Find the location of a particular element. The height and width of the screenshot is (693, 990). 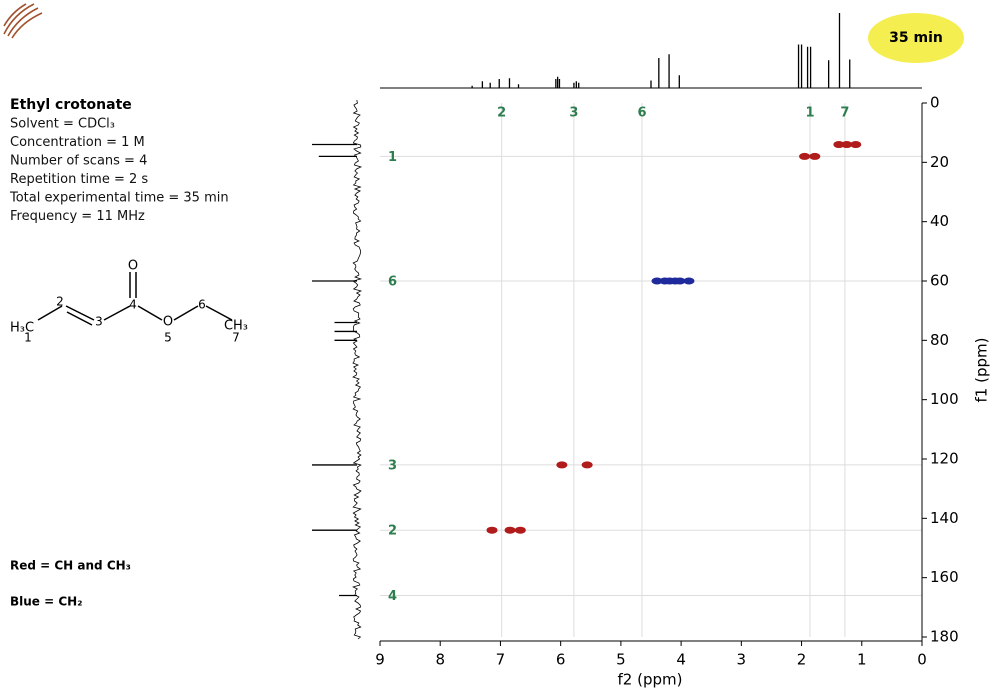

y-tick-label: 80 is located at coordinates (939, 340).